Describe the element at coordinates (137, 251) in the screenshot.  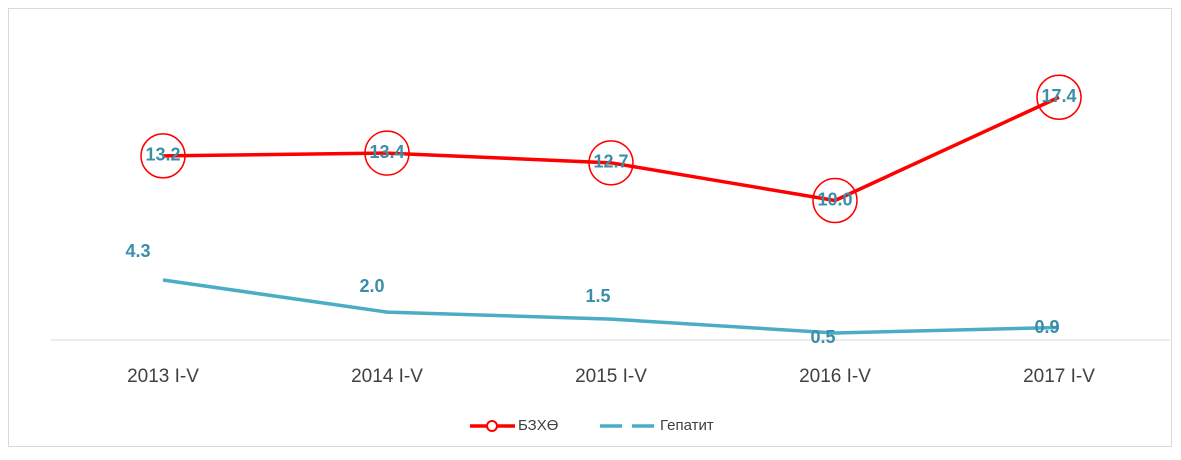
I see `data-label: 4.3` at that location.